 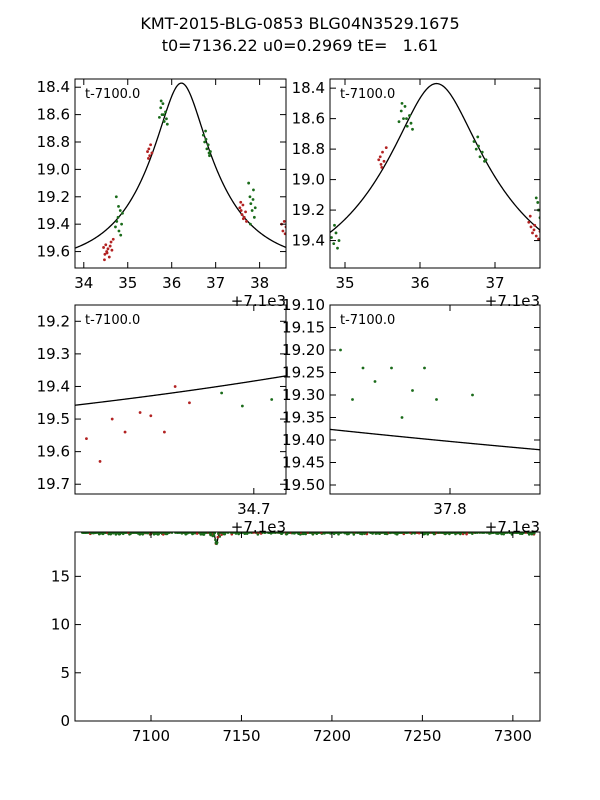 What do you see at coordinates (53, 142) in the screenshot?
I see `y-tick-label: 18.8` at bounding box center [53, 142].